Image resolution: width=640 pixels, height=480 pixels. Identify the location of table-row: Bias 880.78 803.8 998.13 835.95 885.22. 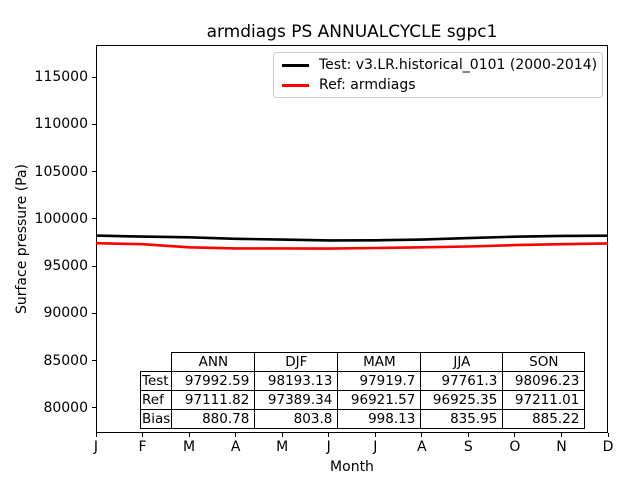
(362, 419).